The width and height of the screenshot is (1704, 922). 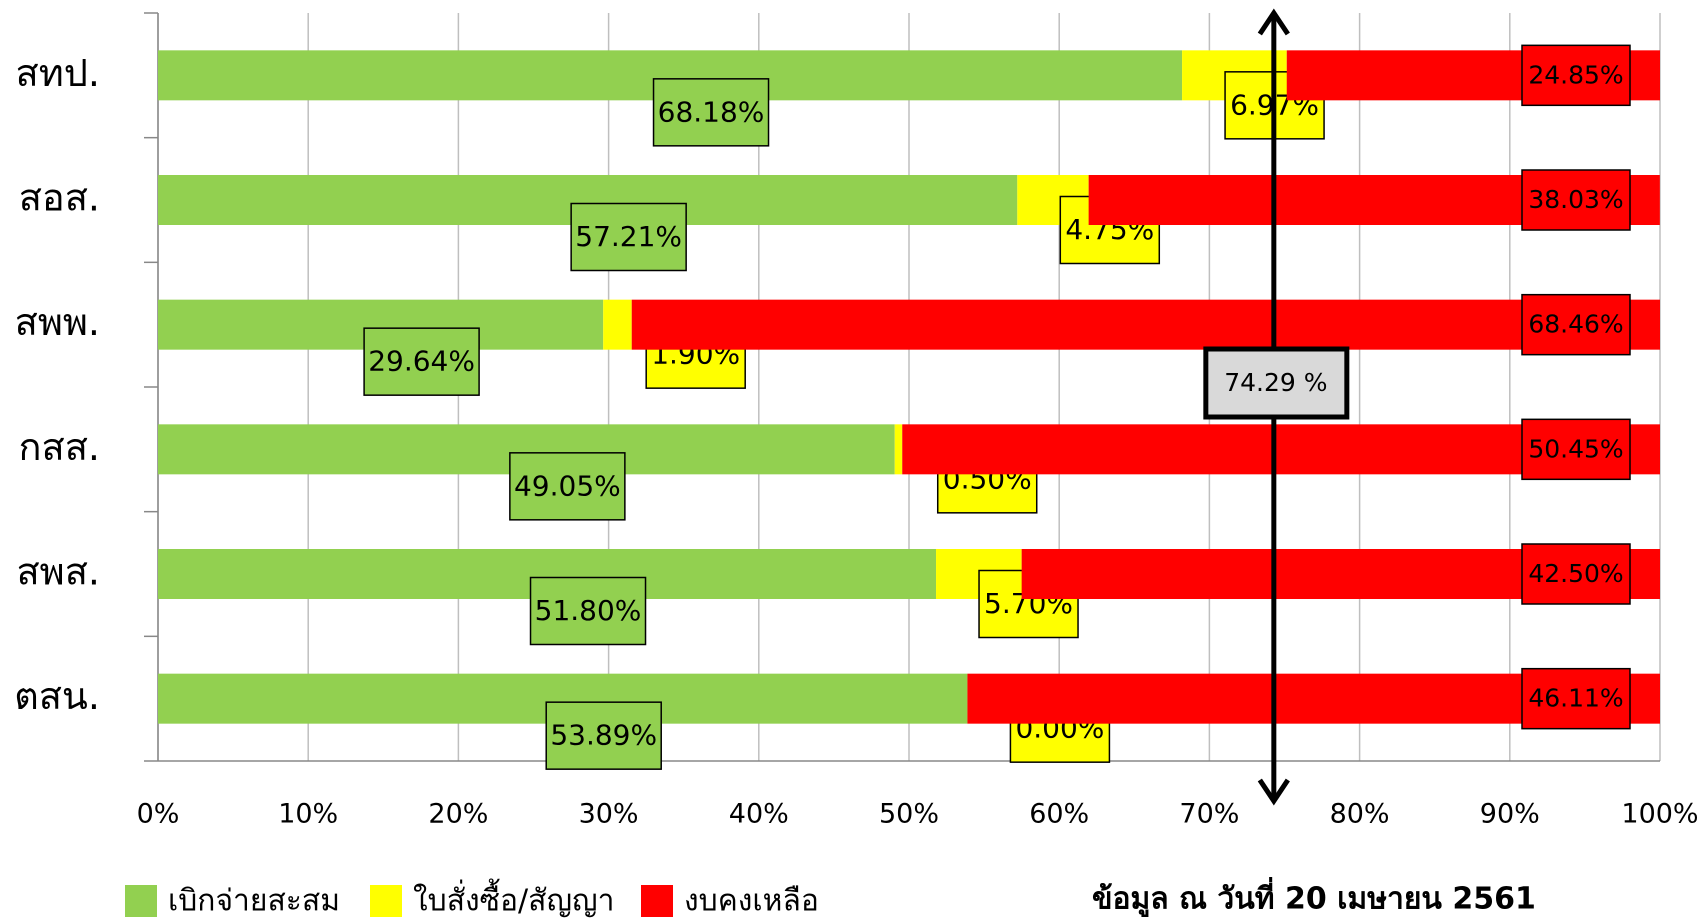 I want to click on x-tick-label: 100%, so click(x=1659, y=814).